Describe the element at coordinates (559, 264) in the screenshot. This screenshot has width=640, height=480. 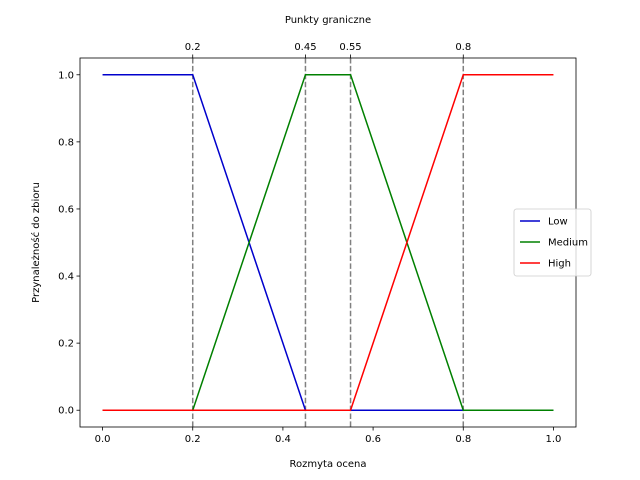
I see `legend-label-high: High` at that location.